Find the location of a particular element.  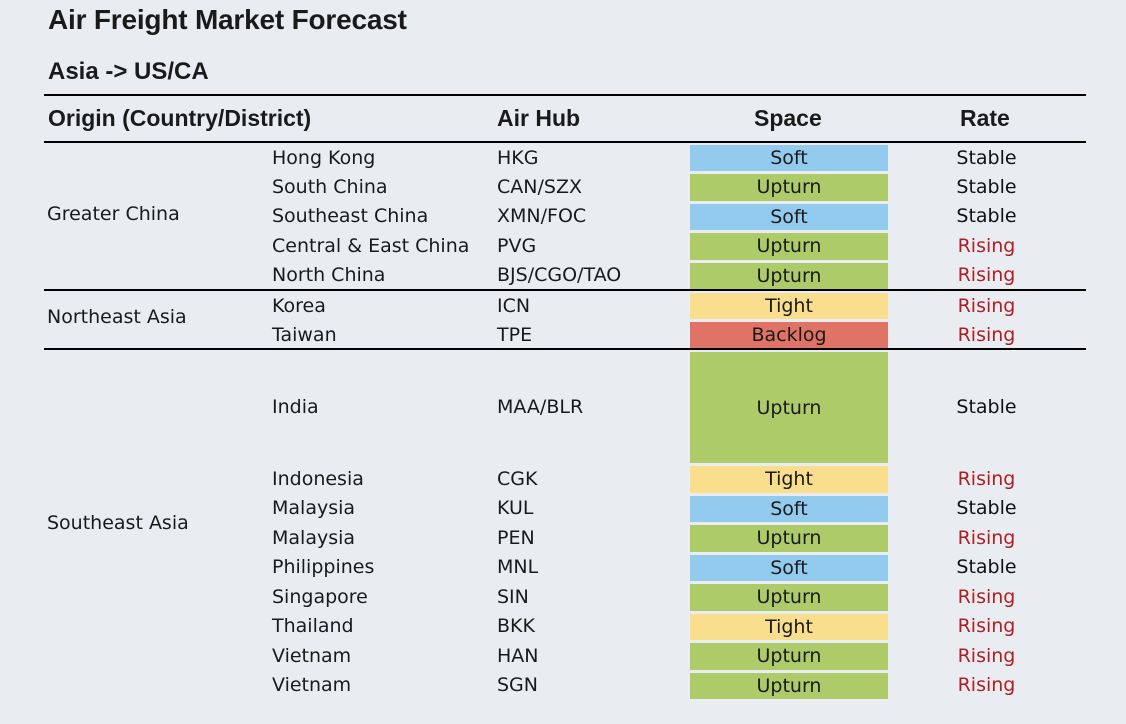

table-row: Vietnam SGN Upturn Rising is located at coordinates (563, 686).